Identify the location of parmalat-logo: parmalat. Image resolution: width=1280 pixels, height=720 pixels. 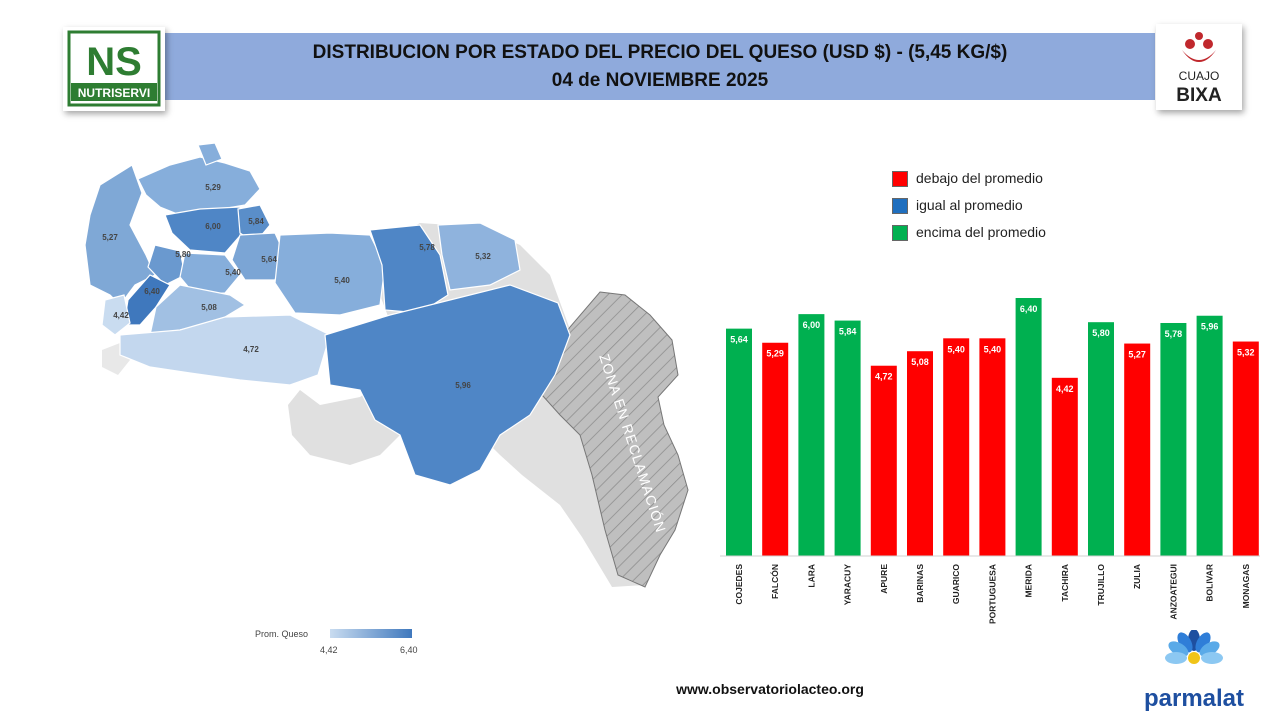
(1194, 671).